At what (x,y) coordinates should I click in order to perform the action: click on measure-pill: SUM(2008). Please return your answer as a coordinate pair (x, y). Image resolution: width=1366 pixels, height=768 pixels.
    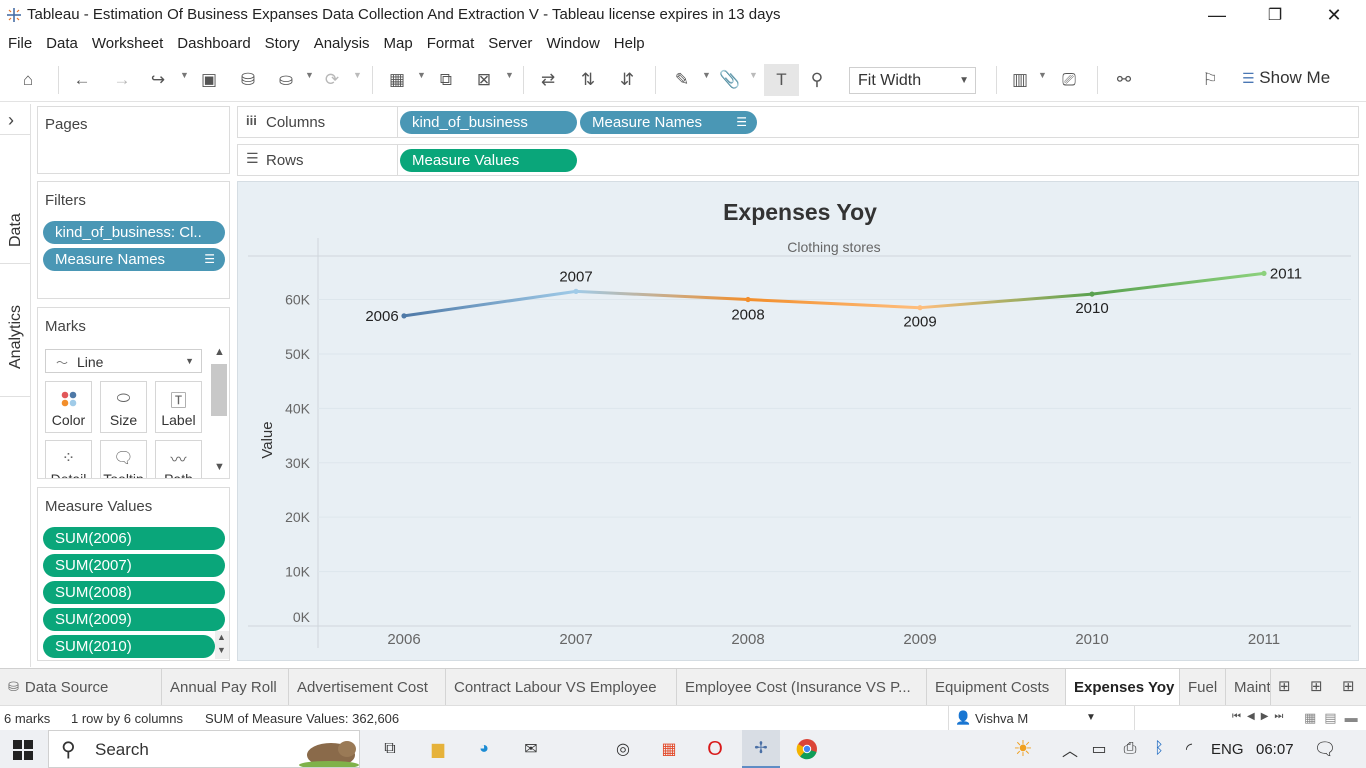
    Looking at the image, I should click on (134, 592).